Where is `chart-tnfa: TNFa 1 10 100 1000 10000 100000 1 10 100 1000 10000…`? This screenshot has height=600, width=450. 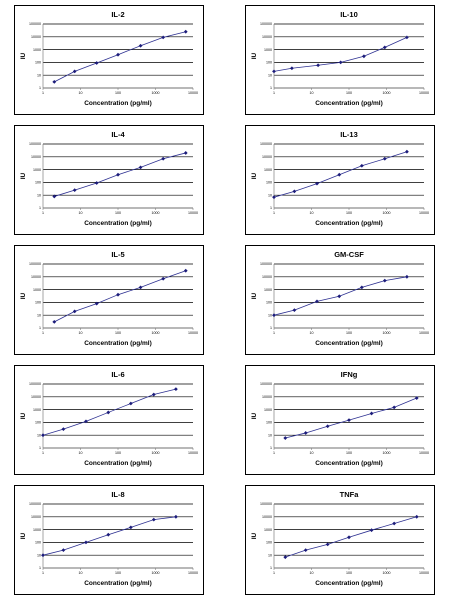
chart-tnfa: TNFa 1 10 100 1000 10000 100000 1 10 100 1000 10000… is located at coordinates (340, 538).